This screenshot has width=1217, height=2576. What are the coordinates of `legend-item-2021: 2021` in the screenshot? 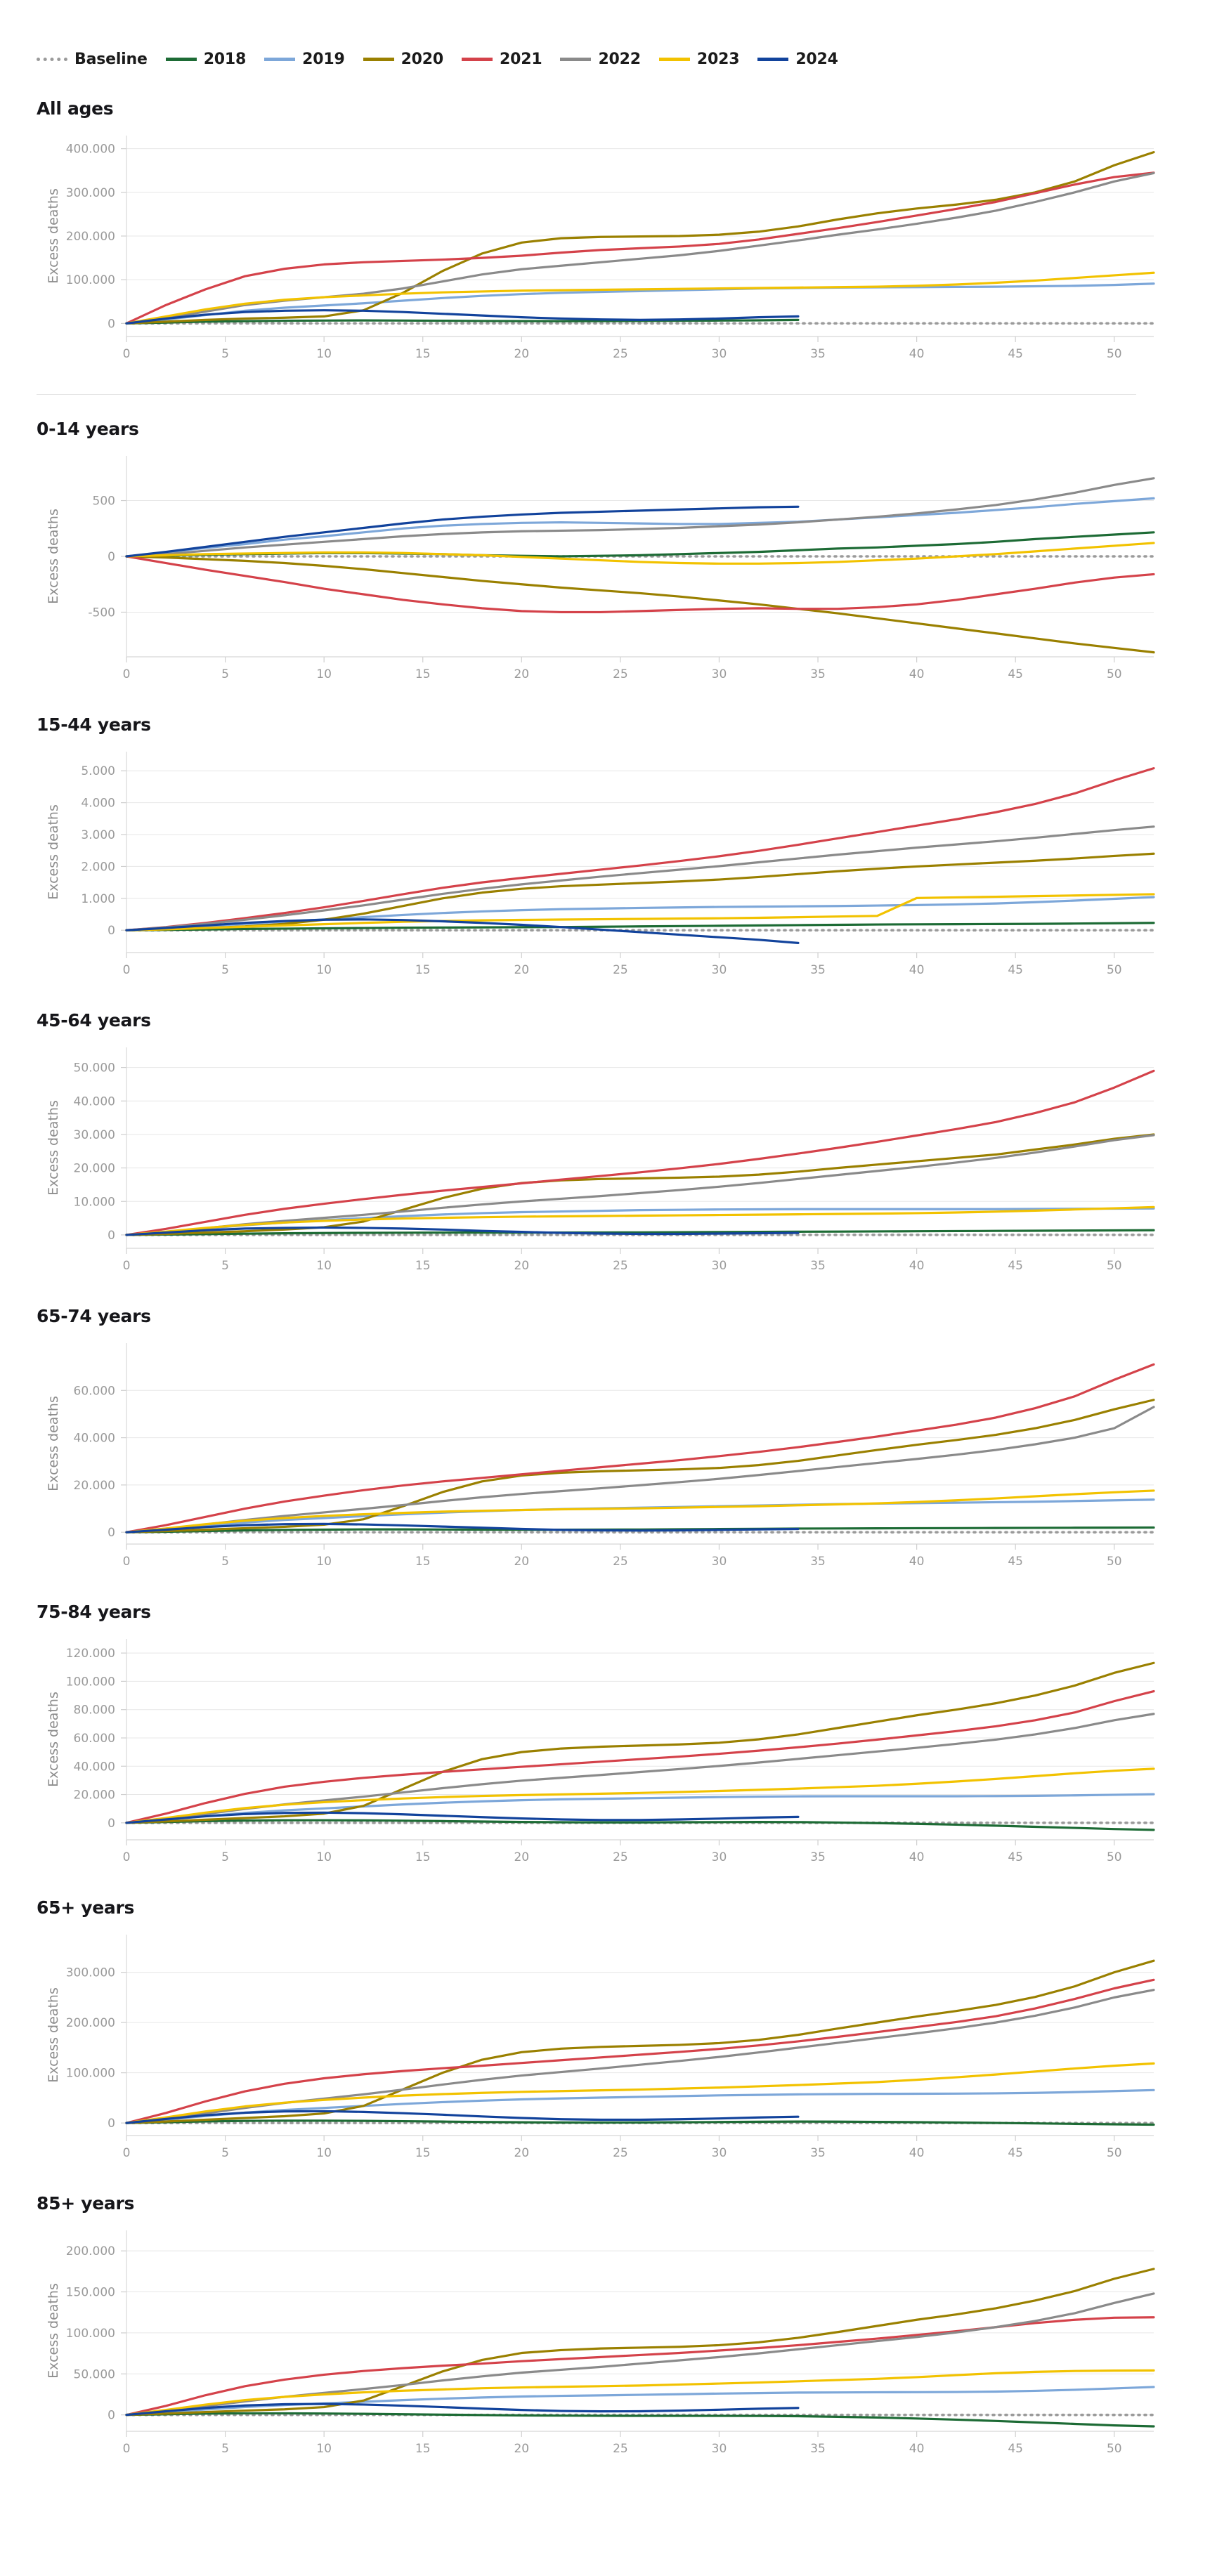 It's located at (502, 59).